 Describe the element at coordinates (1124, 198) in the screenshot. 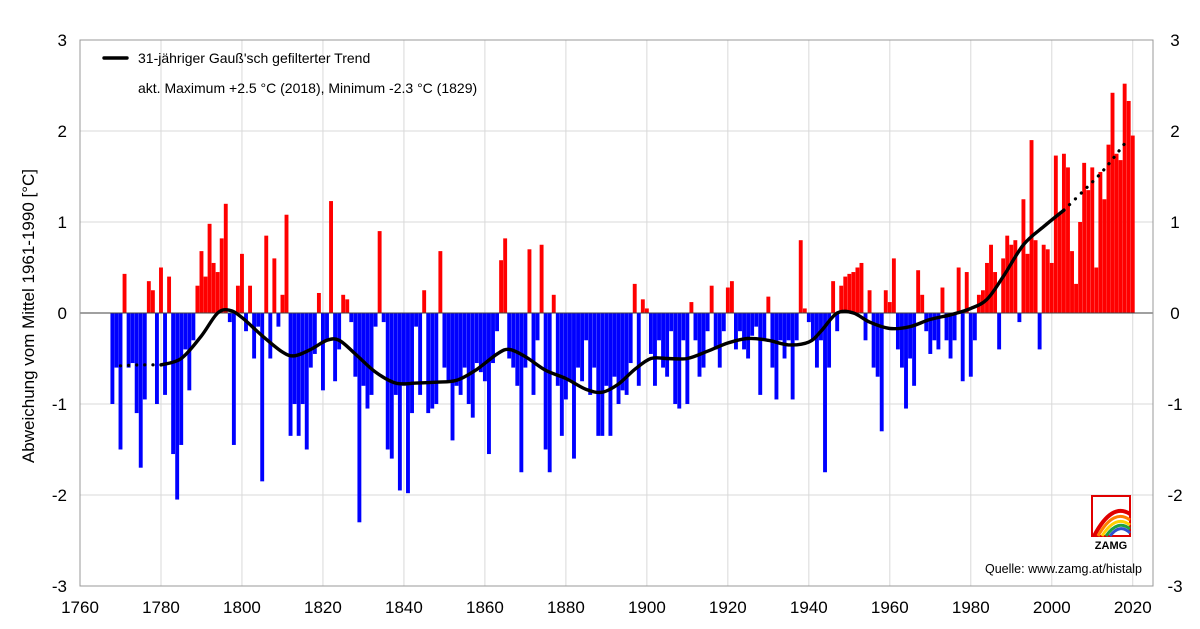

I see `bar-2018` at that location.